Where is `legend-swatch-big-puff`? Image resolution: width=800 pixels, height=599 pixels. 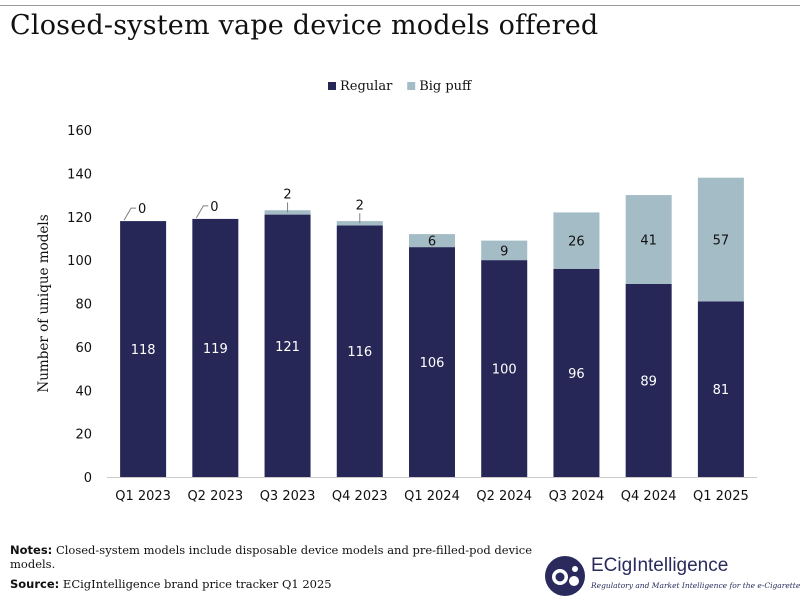
legend-swatch-big-puff is located at coordinates (411, 86).